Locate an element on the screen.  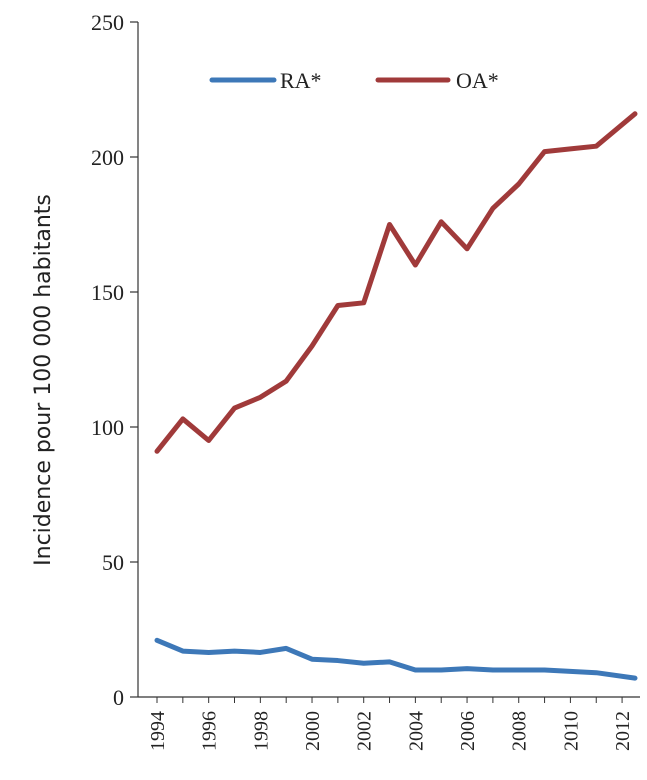
x-tick-label: 1996 is located at coordinates (210, 731).